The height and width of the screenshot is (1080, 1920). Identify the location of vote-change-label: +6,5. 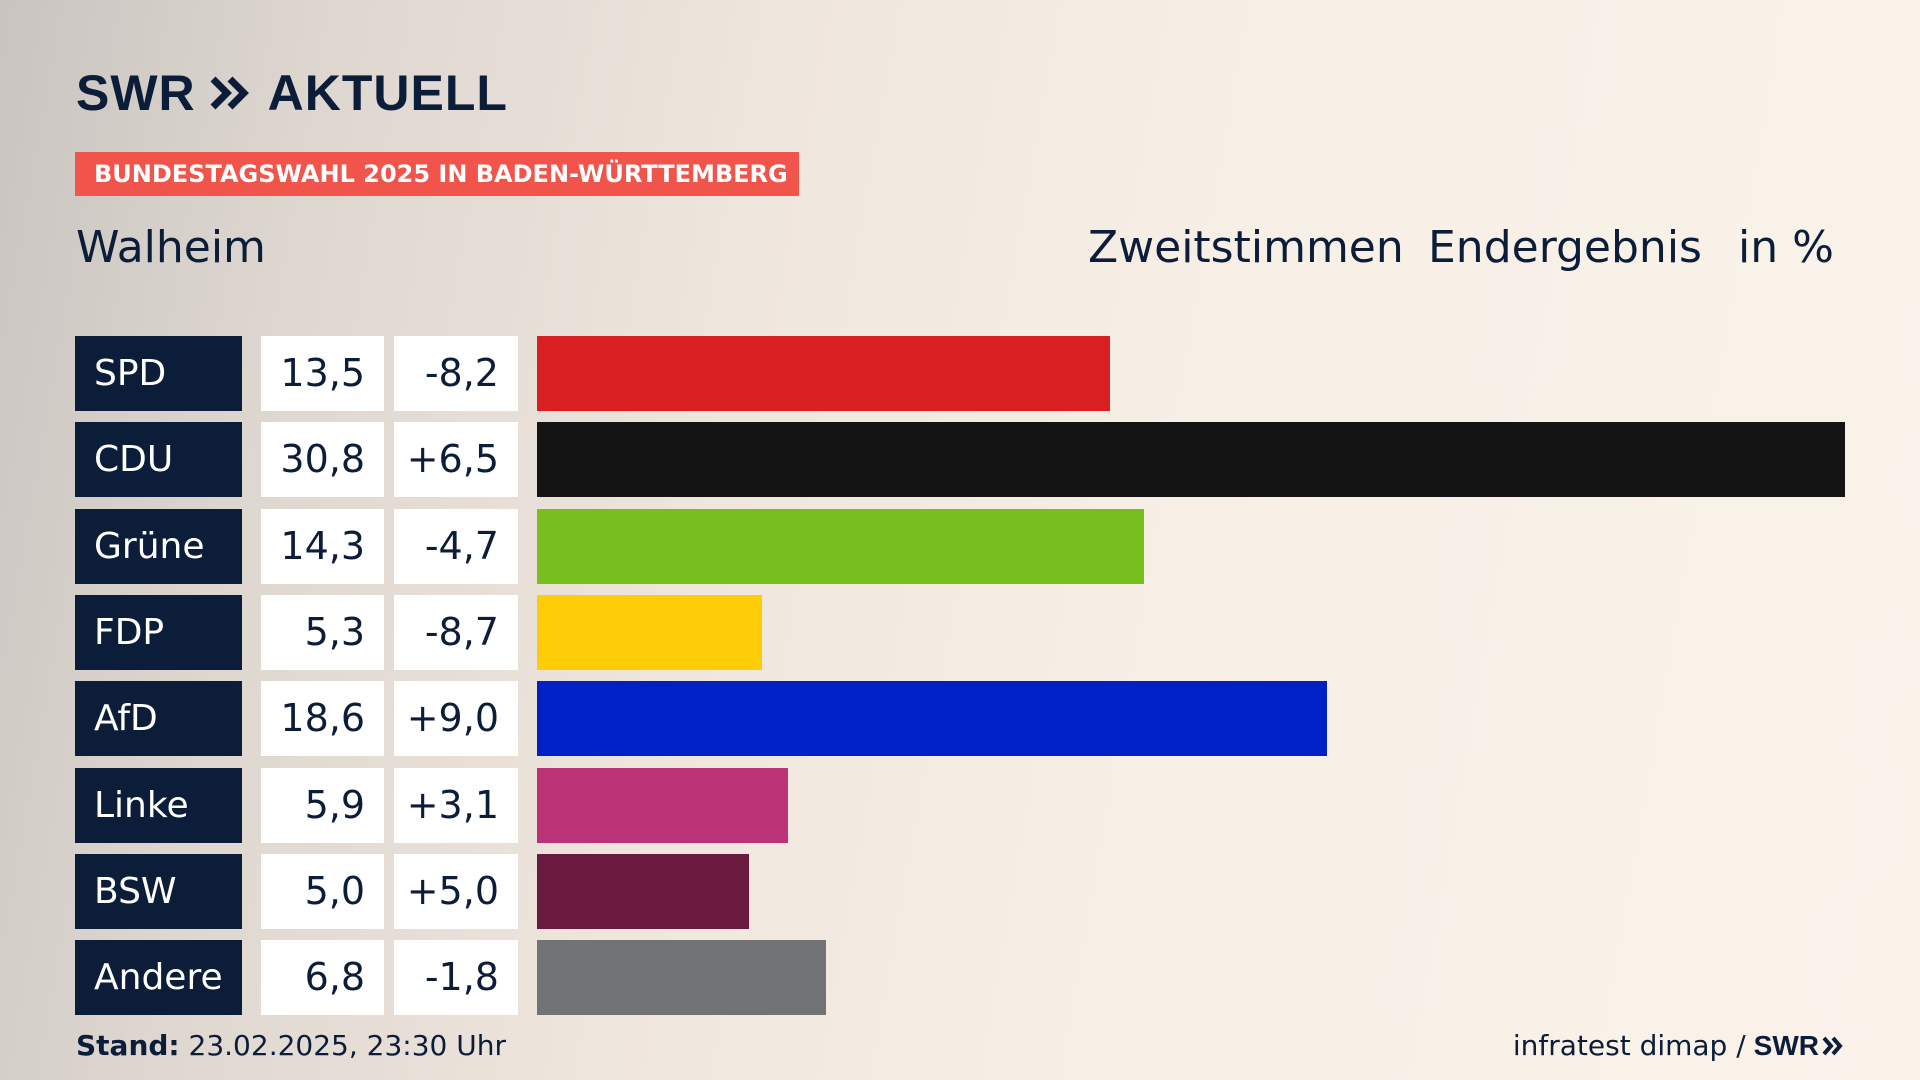
(456, 459).